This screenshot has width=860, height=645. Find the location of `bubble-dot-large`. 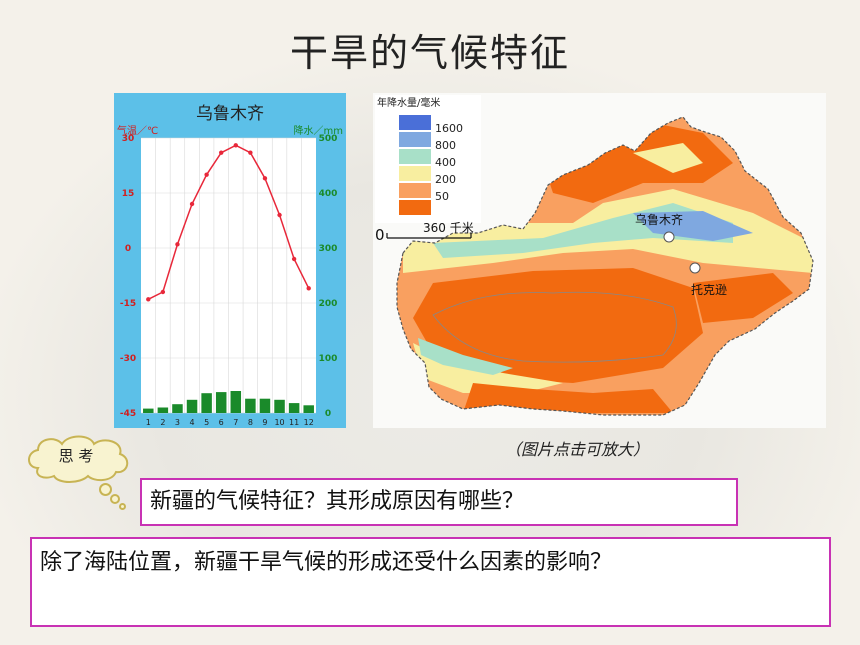

bubble-dot-large is located at coordinates (105, 489).